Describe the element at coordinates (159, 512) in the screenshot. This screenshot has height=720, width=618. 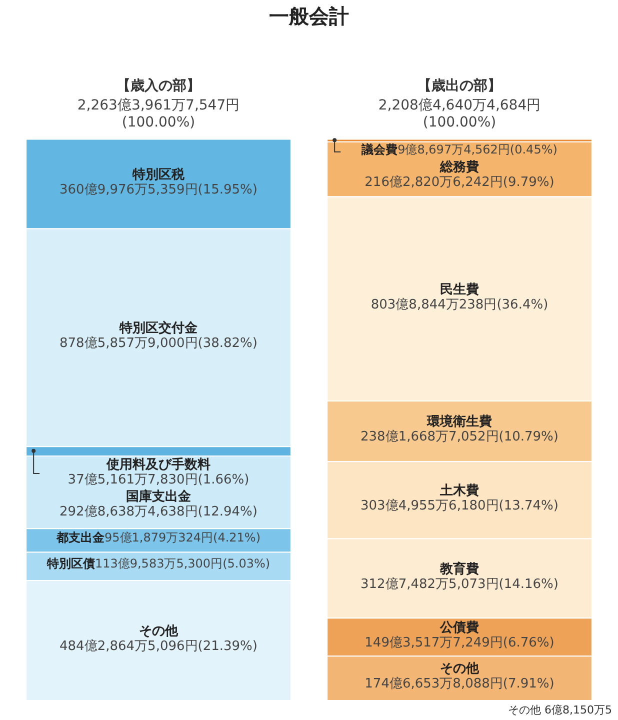
I see `data-label: 292億8,638万4,638円(12.94%)` at that location.